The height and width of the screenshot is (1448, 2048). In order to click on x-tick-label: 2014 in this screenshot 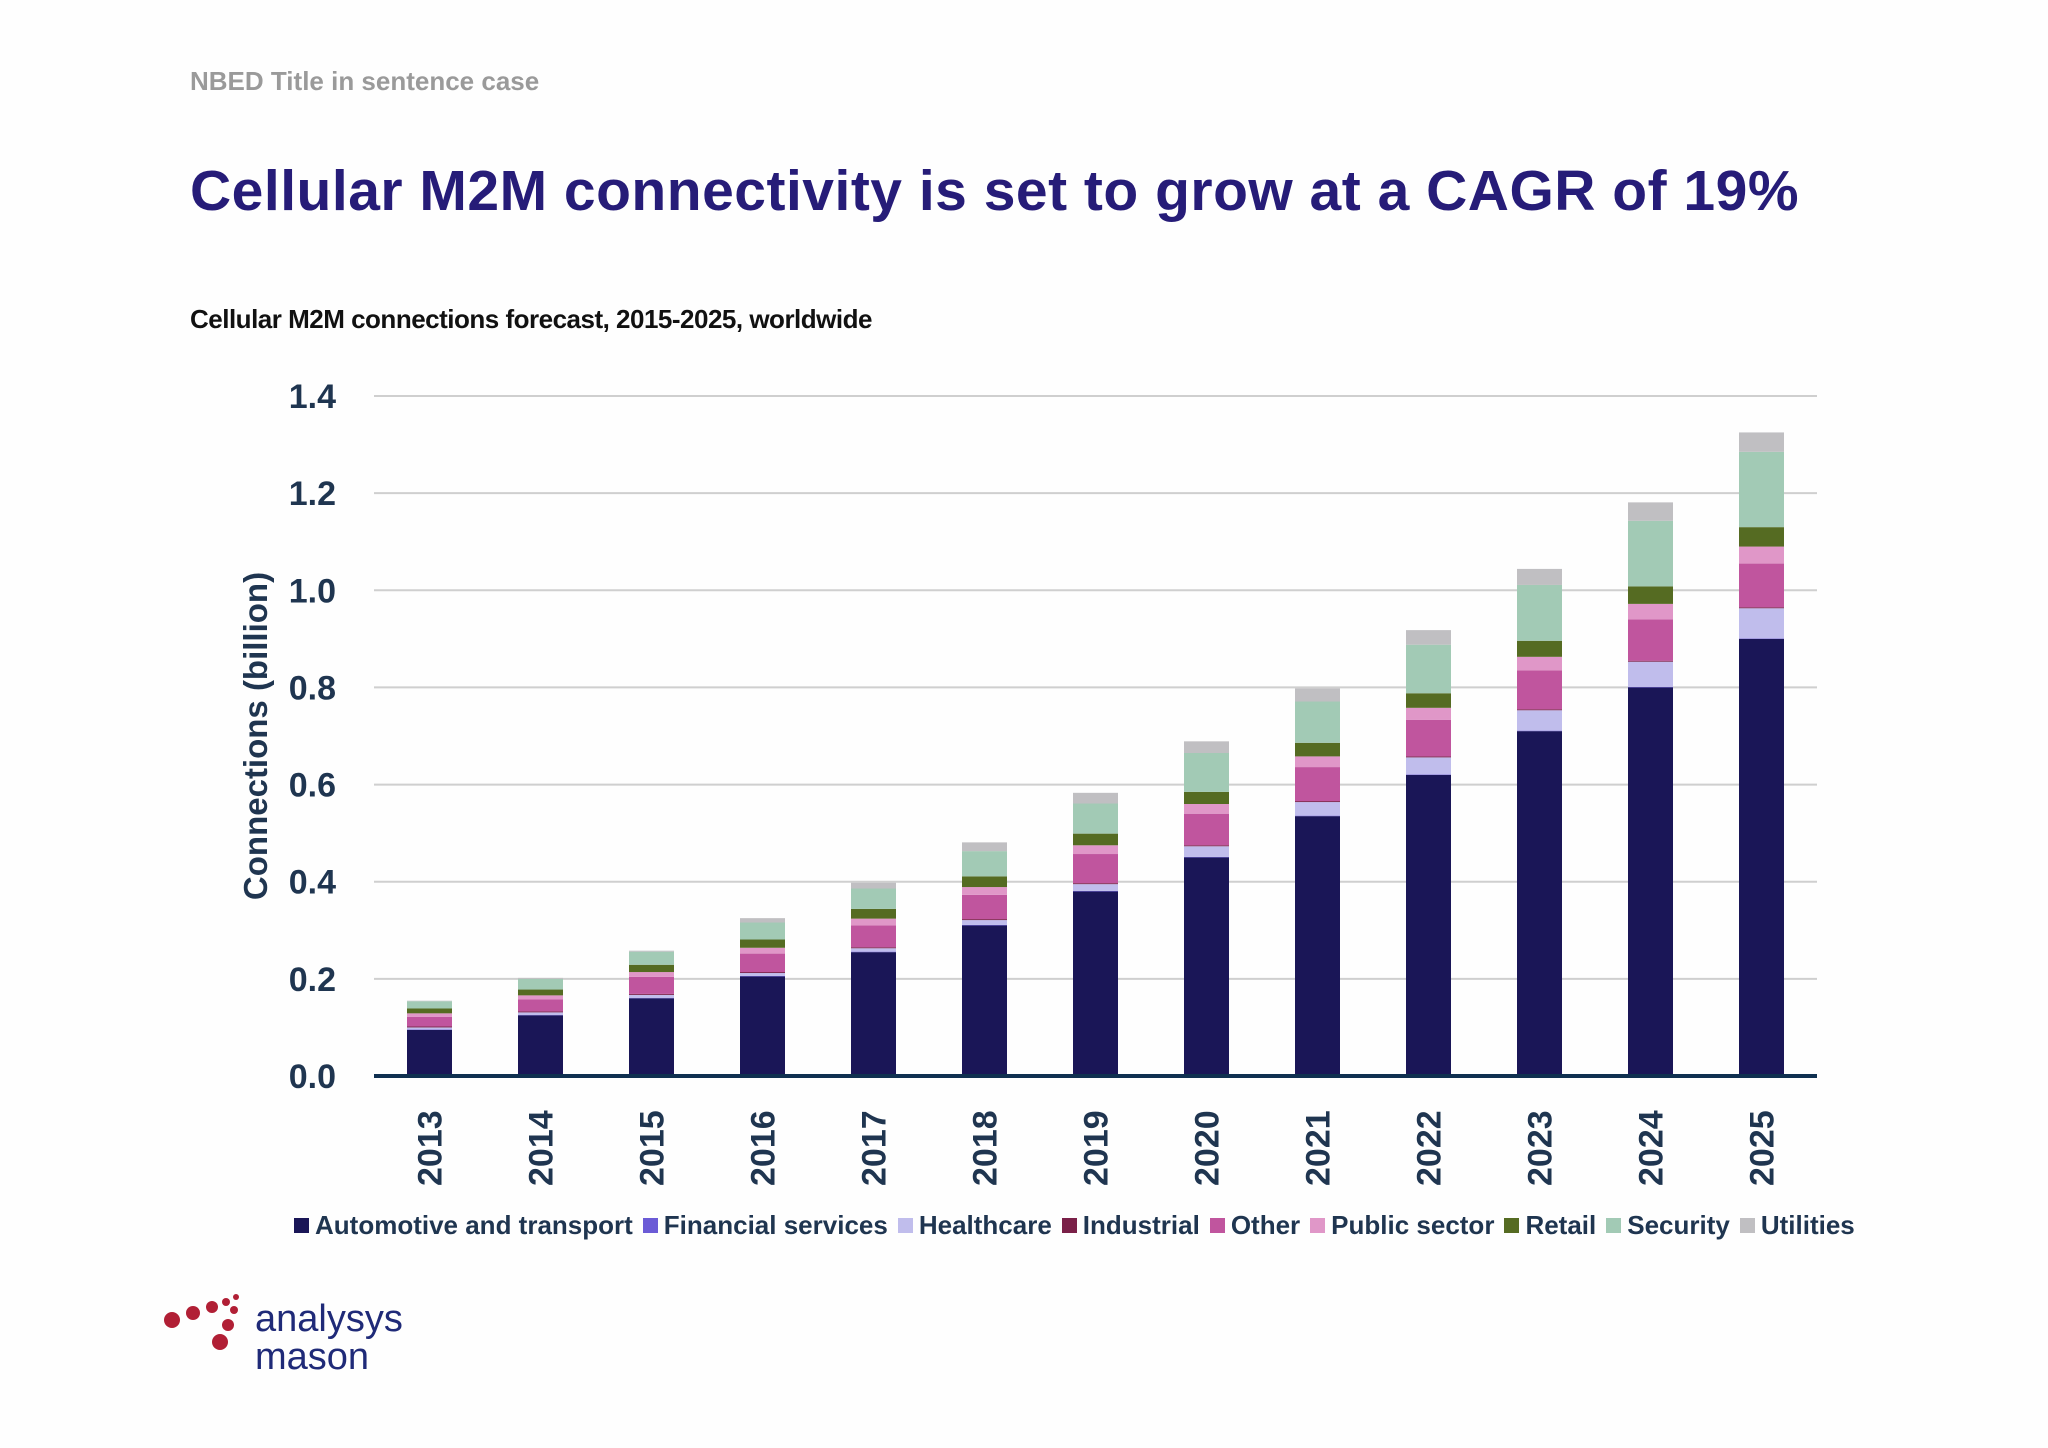, I will do `click(542, 1148)`.